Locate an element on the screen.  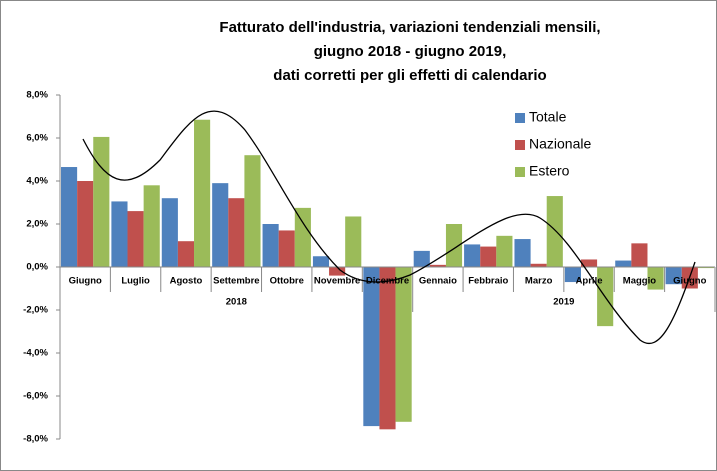
group-label: 2018 is located at coordinates (236, 302).